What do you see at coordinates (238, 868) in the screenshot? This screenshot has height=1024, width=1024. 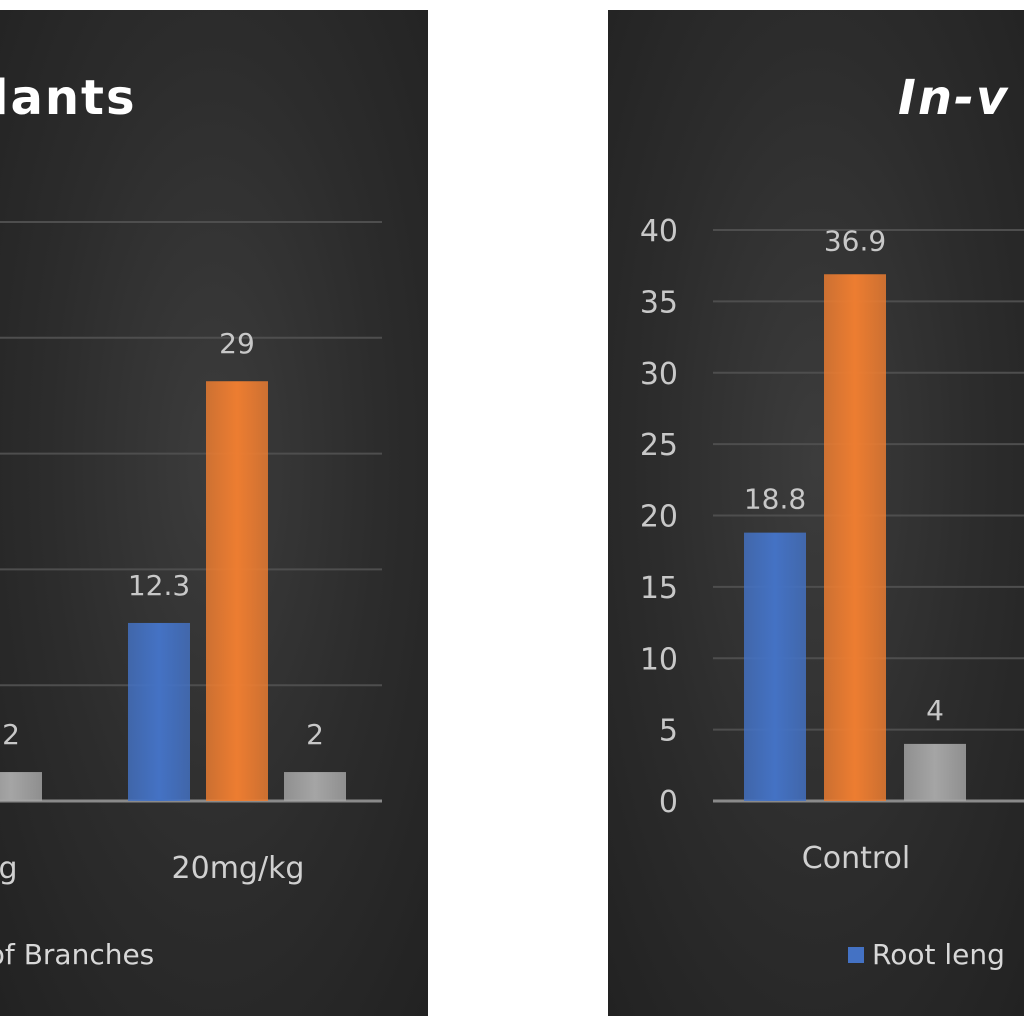 I see `x-category-label: 20mg/kg` at bounding box center [238, 868].